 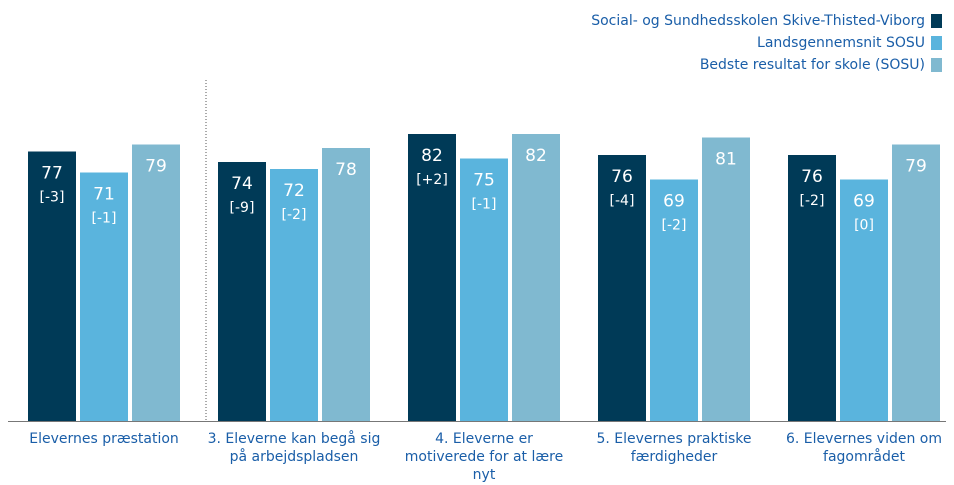 What do you see at coordinates (812, 65) in the screenshot?
I see `legend-label-best-result: Bedste resultat for skole (SOSU)` at bounding box center [812, 65].